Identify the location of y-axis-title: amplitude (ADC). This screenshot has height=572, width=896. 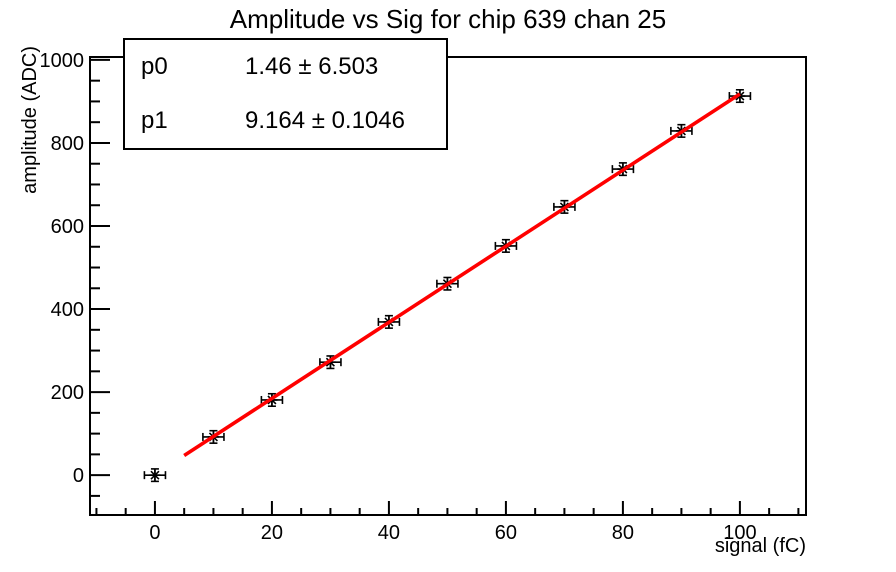
(30, 120).